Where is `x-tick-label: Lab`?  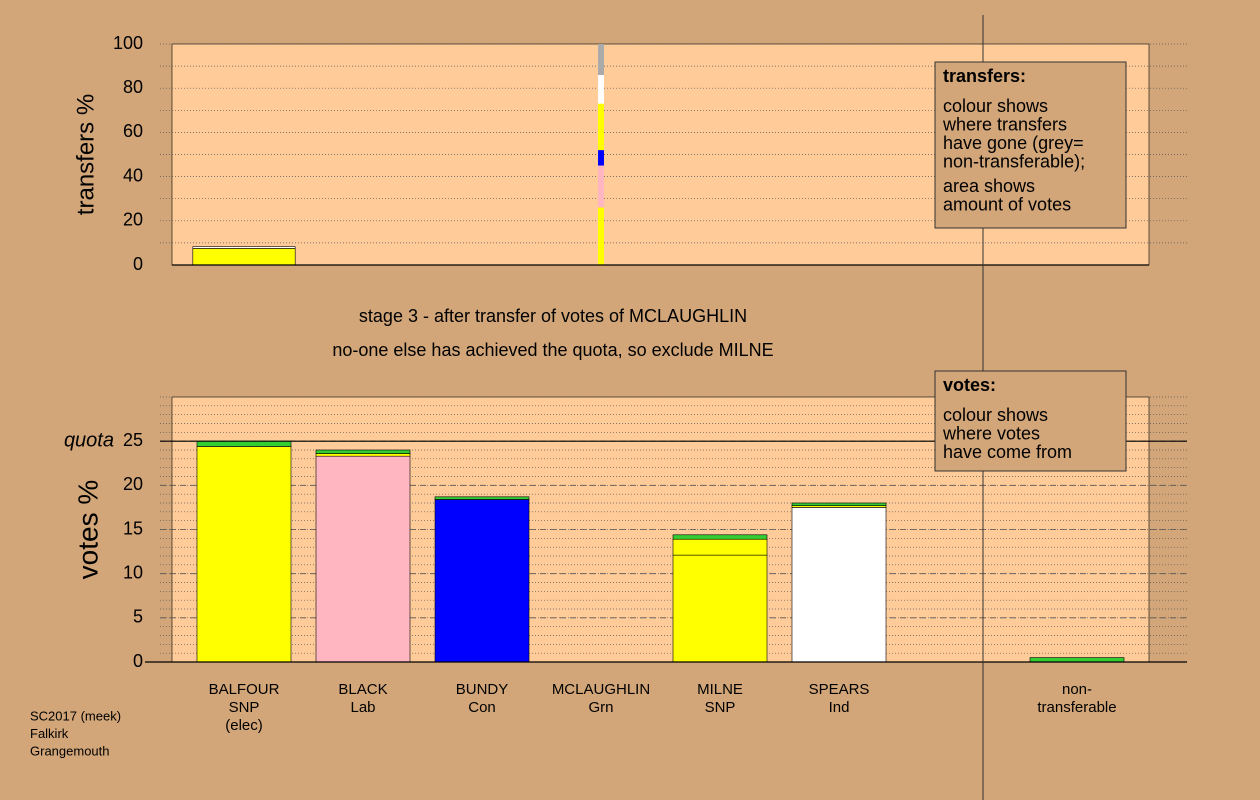
x-tick-label: Lab is located at coordinates (362, 707).